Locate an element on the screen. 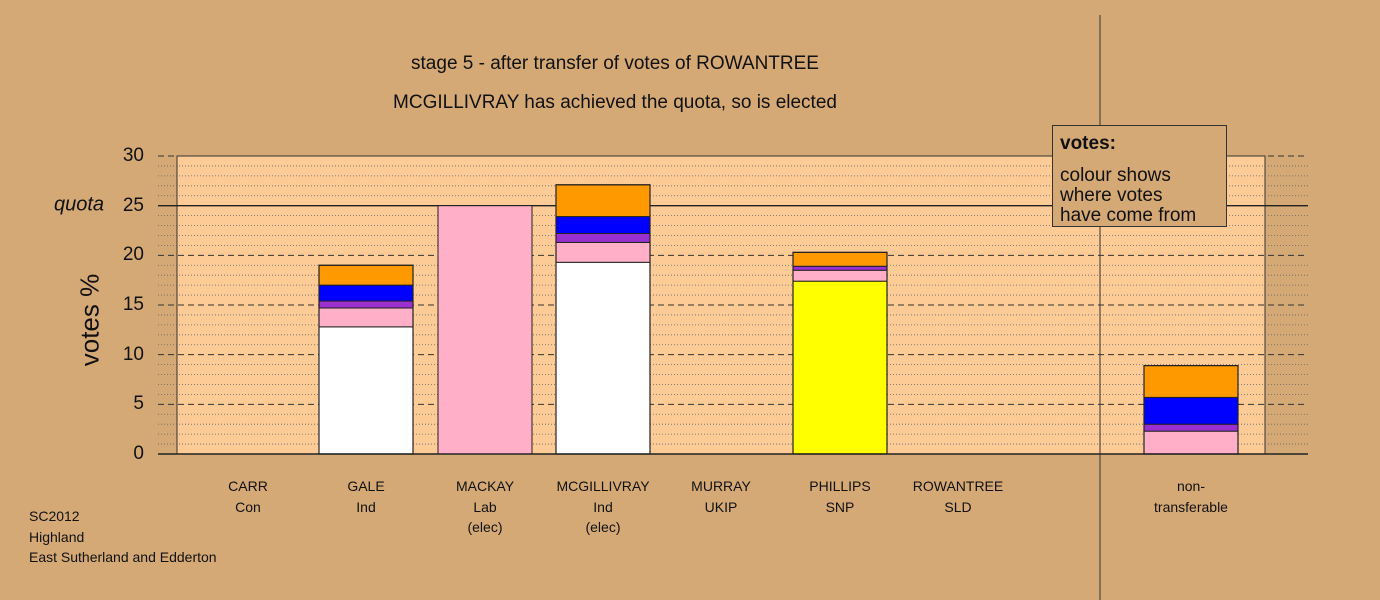  legend-title: votes: is located at coordinates (1088, 143).